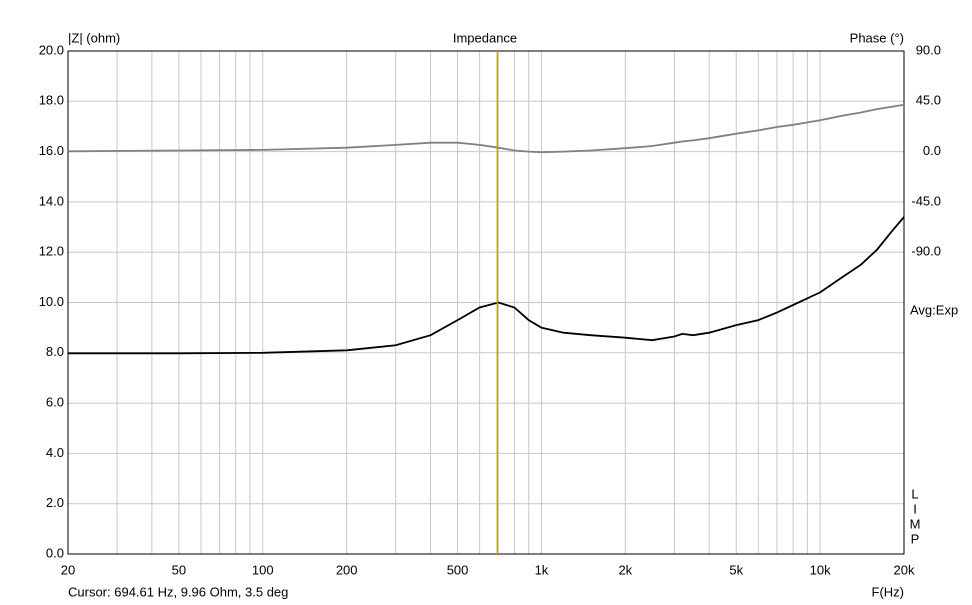 The width and height of the screenshot is (972, 605). Describe the element at coordinates (542, 569) in the screenshot. I see `x-tick-label: 1k` at that location.